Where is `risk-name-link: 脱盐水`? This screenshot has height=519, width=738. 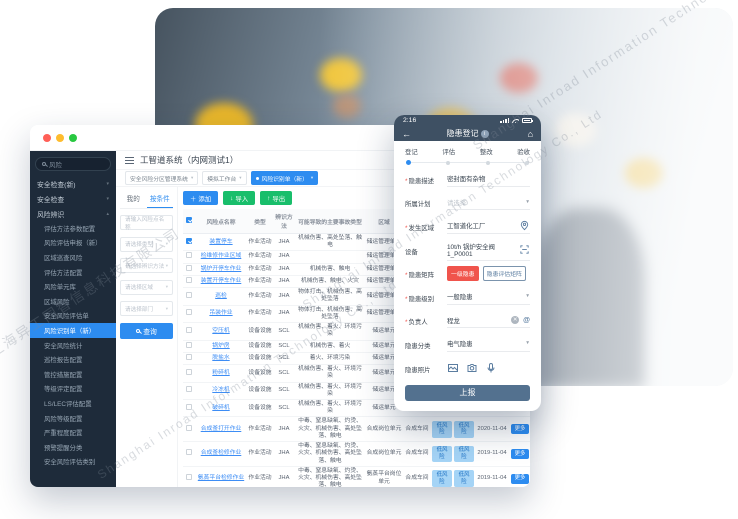
risk-name-link: 脱盐水 is located at coordinates (221, 357).